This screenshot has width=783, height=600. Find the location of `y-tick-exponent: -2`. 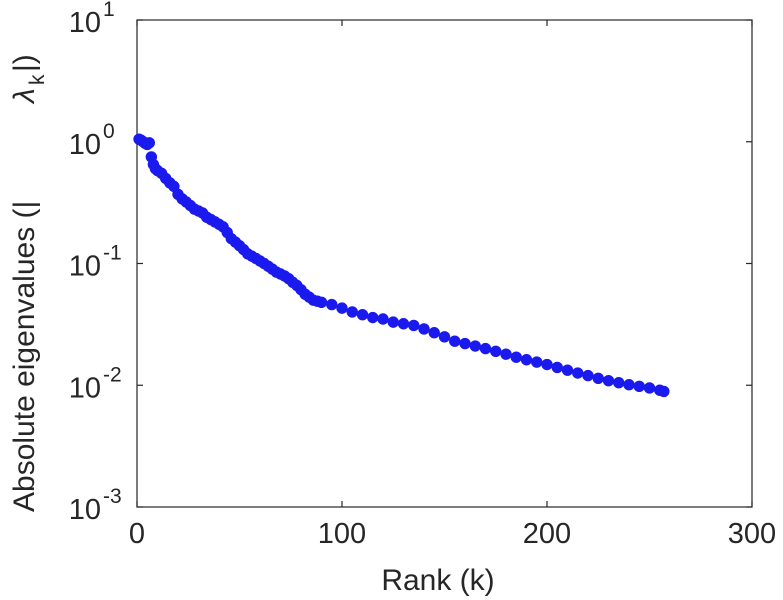

y-tick-exponent: -2 is located at coordinates (112, 374).